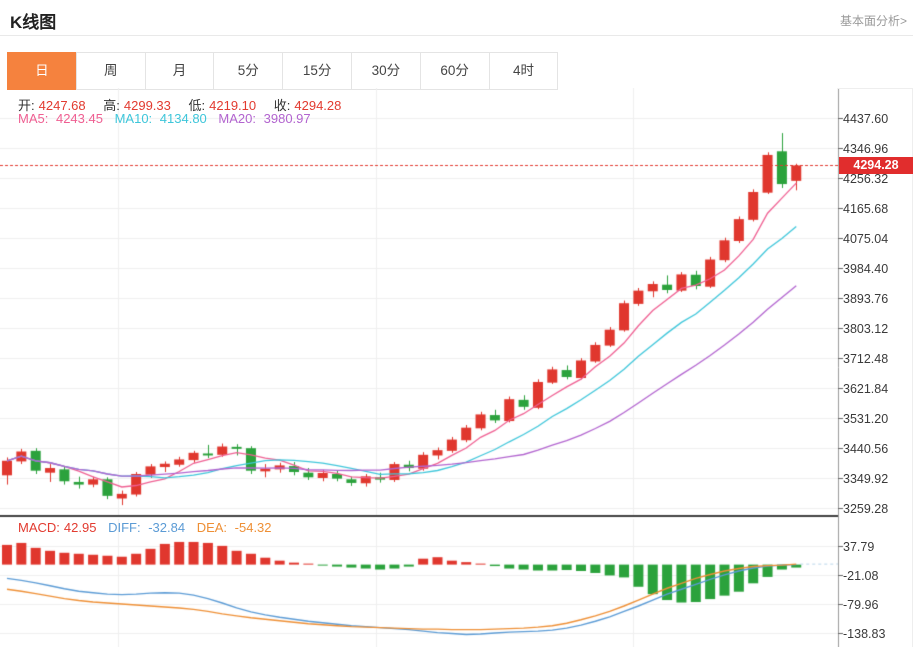  What do you see at coordinates (110, 71) in the screenshot?
I see `tab-周: 周` at bounding box center [110, 71].